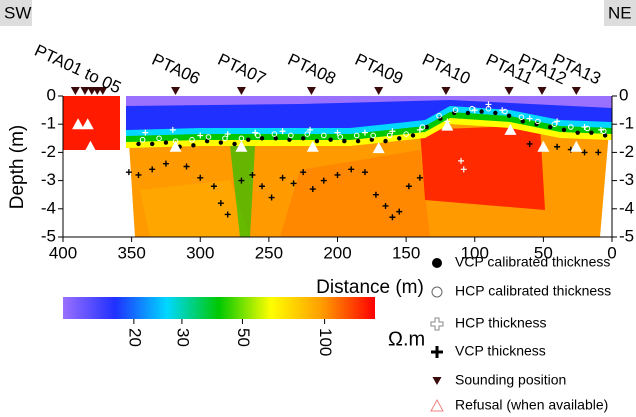 This screenshot has height=417, width=636. I want to click on y-tick-label: 0, so click(623, 94).